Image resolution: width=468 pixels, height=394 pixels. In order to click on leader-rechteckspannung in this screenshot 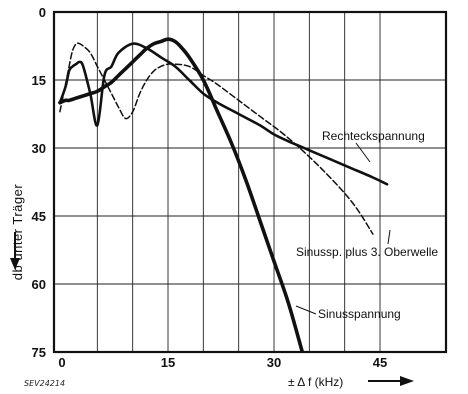, I will do `click(363, 152)`.